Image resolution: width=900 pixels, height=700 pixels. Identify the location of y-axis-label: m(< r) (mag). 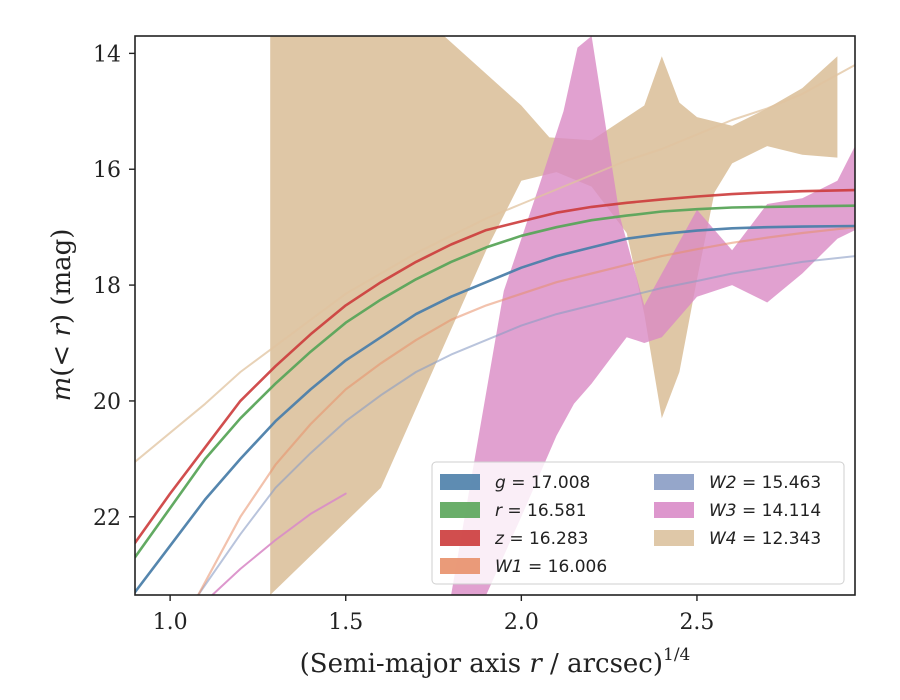
(62, 315).